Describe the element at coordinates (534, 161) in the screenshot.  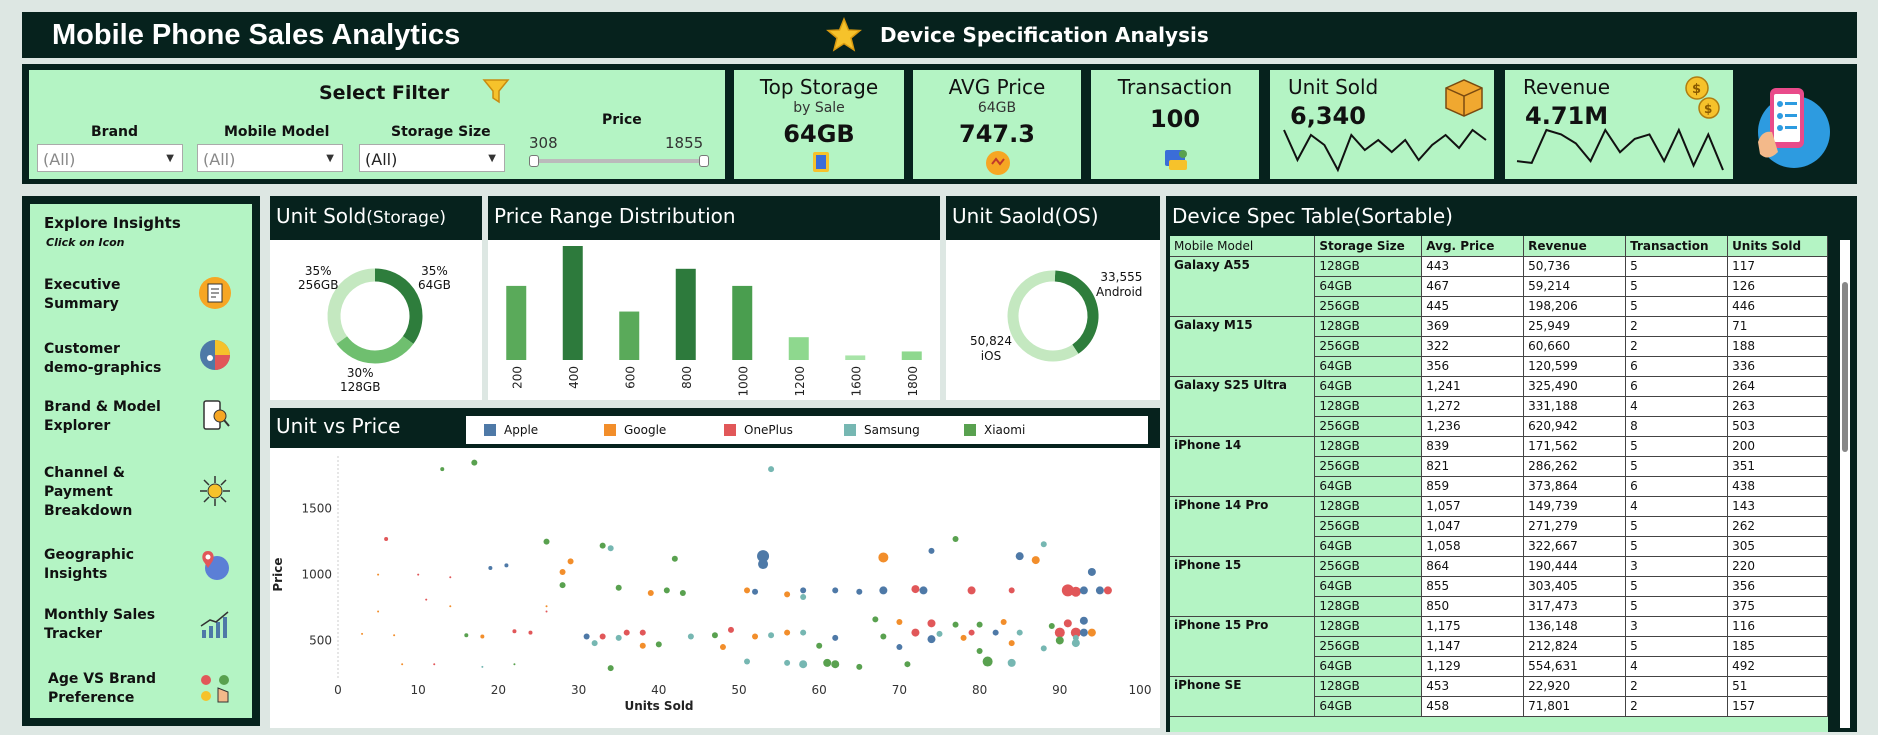
I see `price-slider-min-handle` at that location.